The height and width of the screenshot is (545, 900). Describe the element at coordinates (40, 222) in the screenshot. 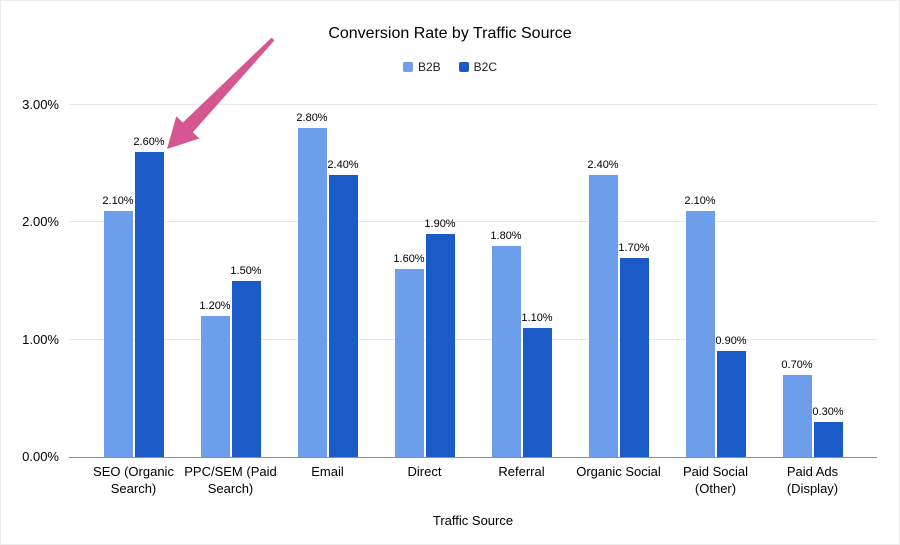

I see `y-tick-label: 2.00%` at that location.